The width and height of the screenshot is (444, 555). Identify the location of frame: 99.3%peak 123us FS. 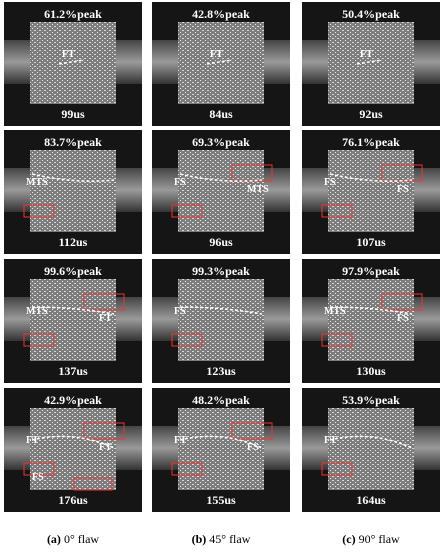
(221, 321).